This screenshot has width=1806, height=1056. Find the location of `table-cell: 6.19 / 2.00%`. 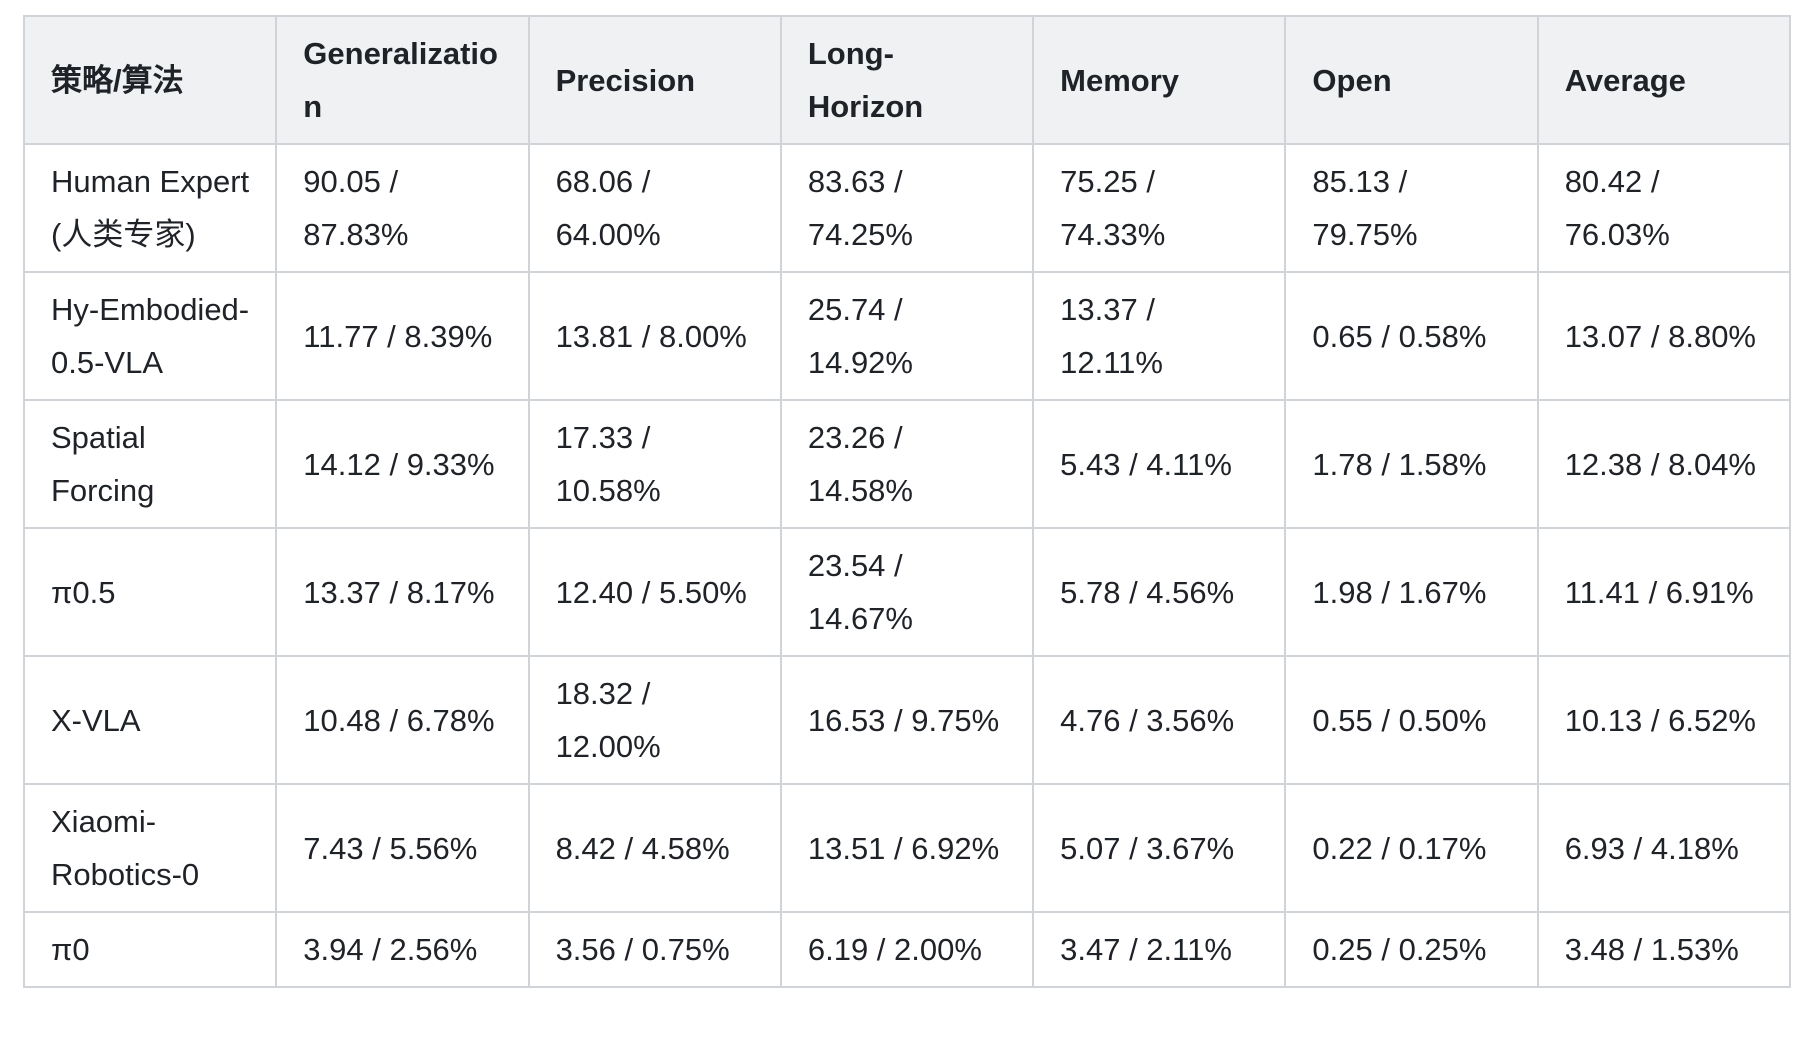

table-cell: 6.19 / 2.00% is located at coordinates (907, 949).